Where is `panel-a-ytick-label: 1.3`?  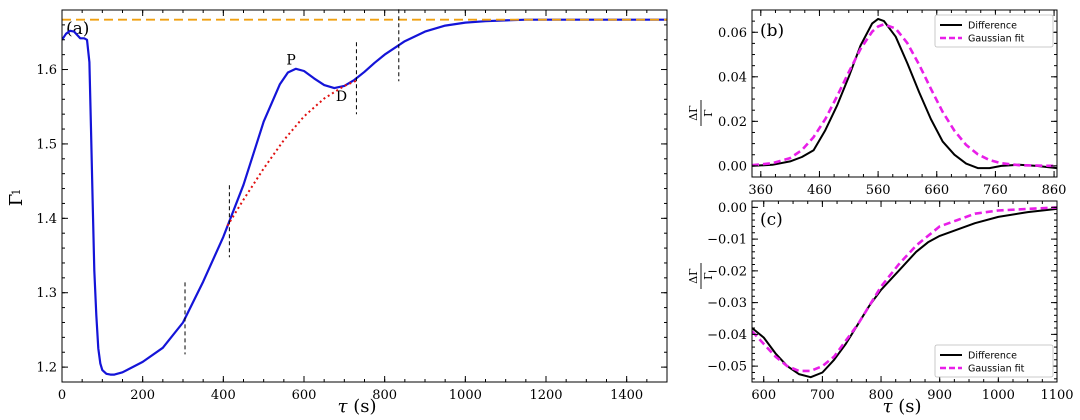
panel-a-ytick-label: 1.3 is located at coordinates (46, 293).